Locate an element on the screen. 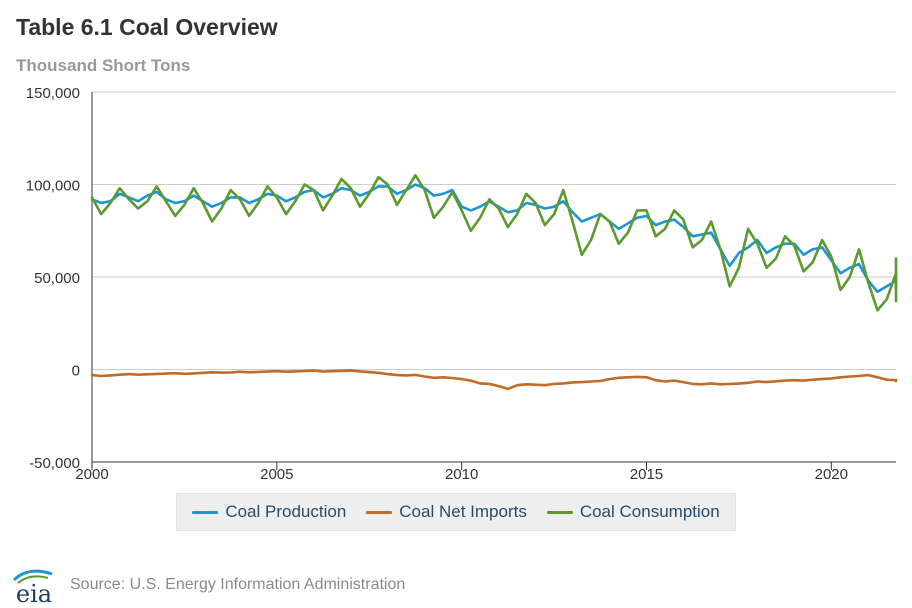  legend-item-coal-consumption: Coal Consumption is located at coordinates (633, 512).